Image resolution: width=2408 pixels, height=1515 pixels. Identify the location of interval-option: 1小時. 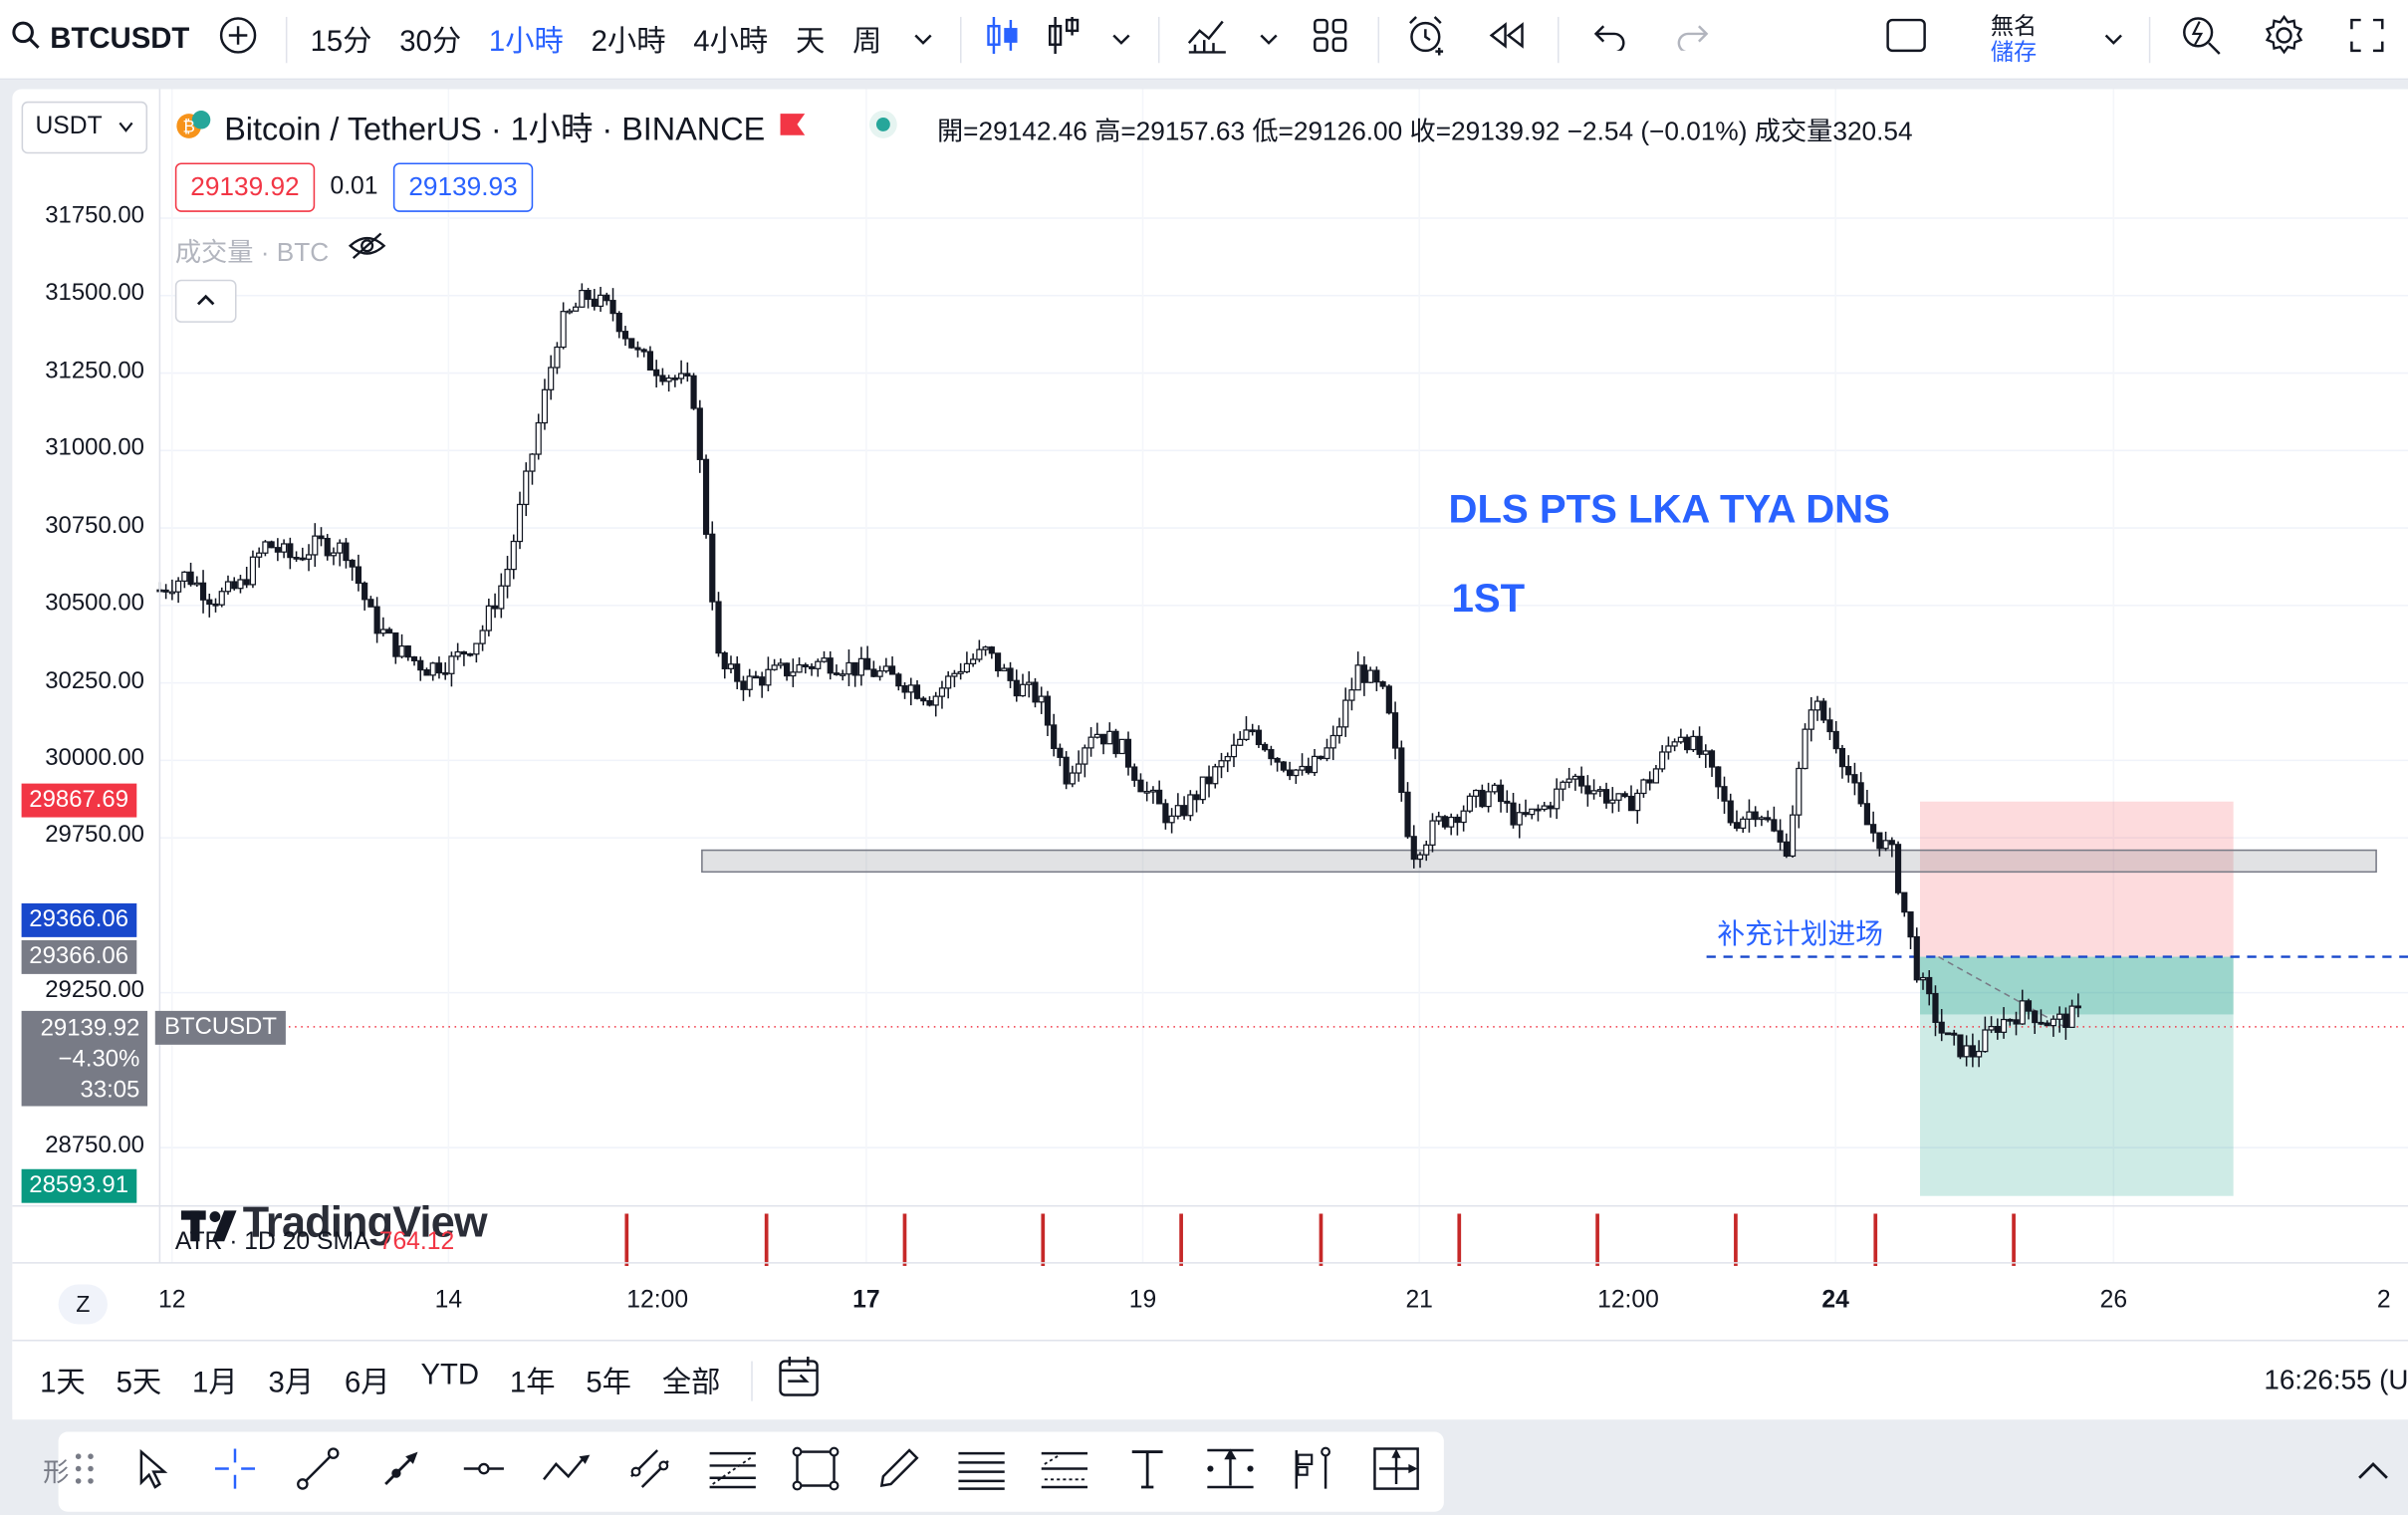
(526, 42).